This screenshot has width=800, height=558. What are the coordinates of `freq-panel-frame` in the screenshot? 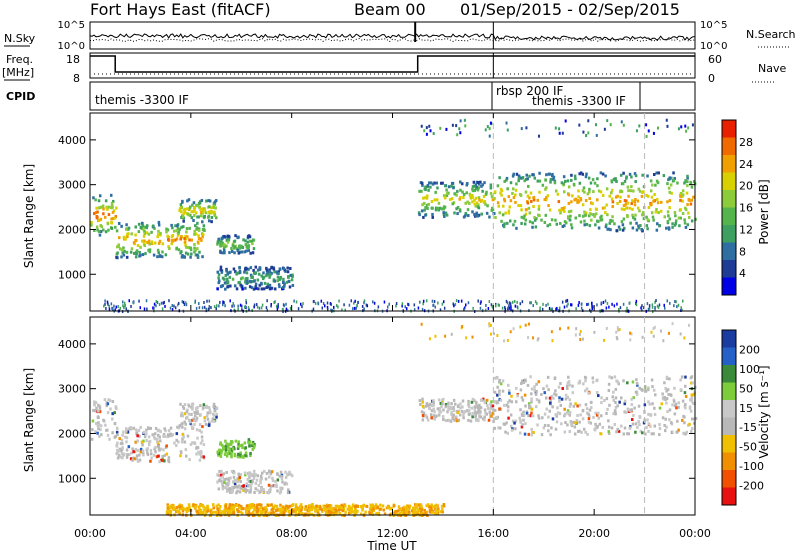 It's located at (392, 65).